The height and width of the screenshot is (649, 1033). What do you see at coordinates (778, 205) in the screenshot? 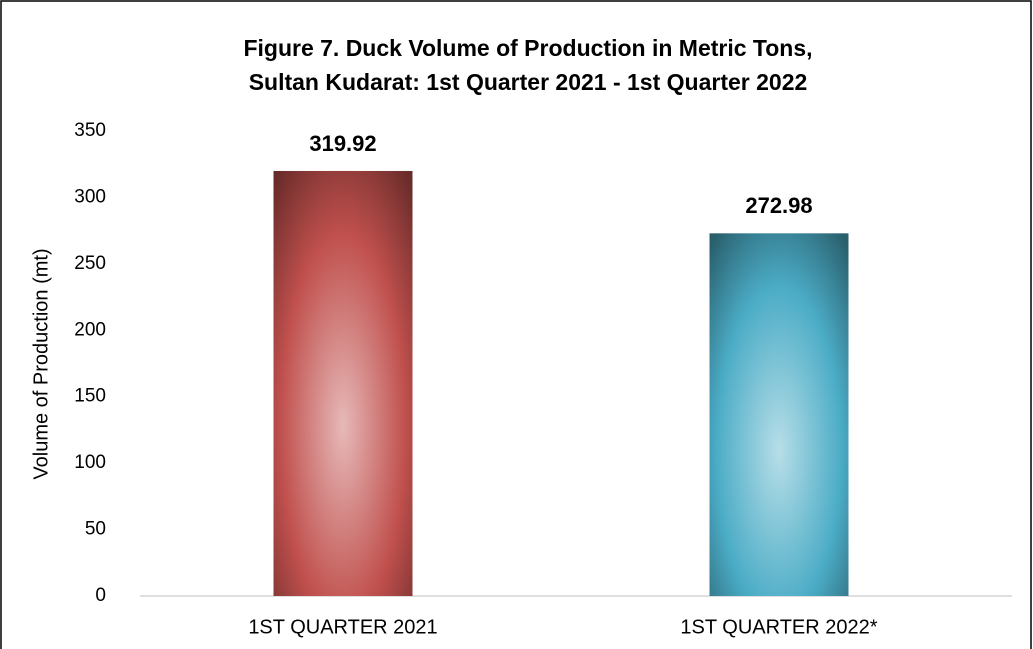
I see `data-label: 272.98` at bounding box center [778, 205].